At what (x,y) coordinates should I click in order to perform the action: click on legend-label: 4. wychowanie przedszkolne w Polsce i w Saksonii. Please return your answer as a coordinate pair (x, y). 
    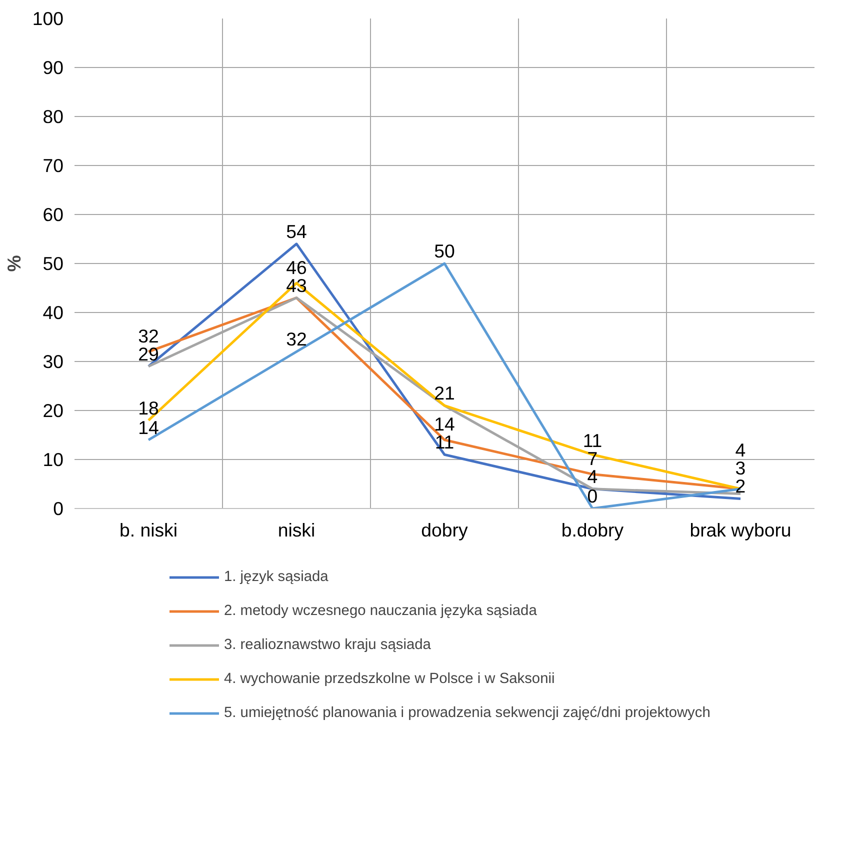
    Looking at the image, I should click on (389, 679).